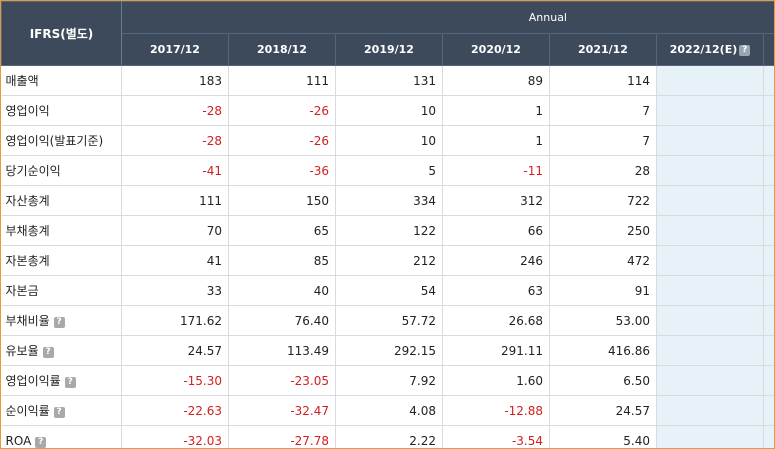 Image resolution: width=775 pixels, height=449 pixels. Describe the element at coordinates (175, 49) in the screenshot. I see `column-header-2017-12: 2017/12` at that location.